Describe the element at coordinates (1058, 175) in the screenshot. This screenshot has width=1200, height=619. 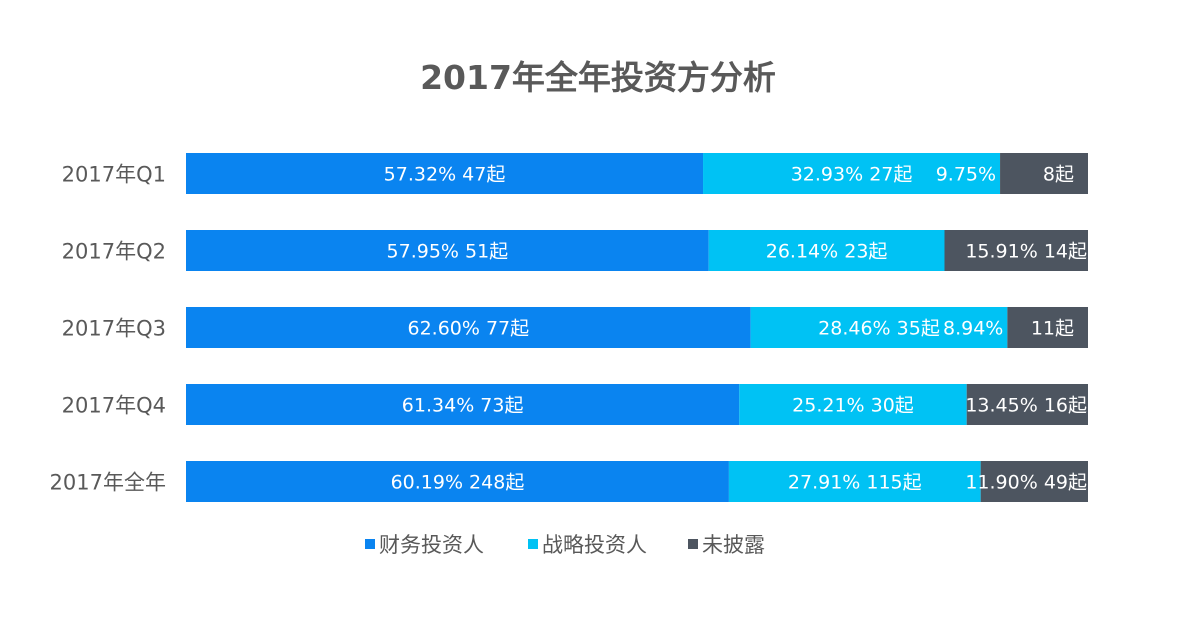
I see `bar-data-label: 8起` at that location.